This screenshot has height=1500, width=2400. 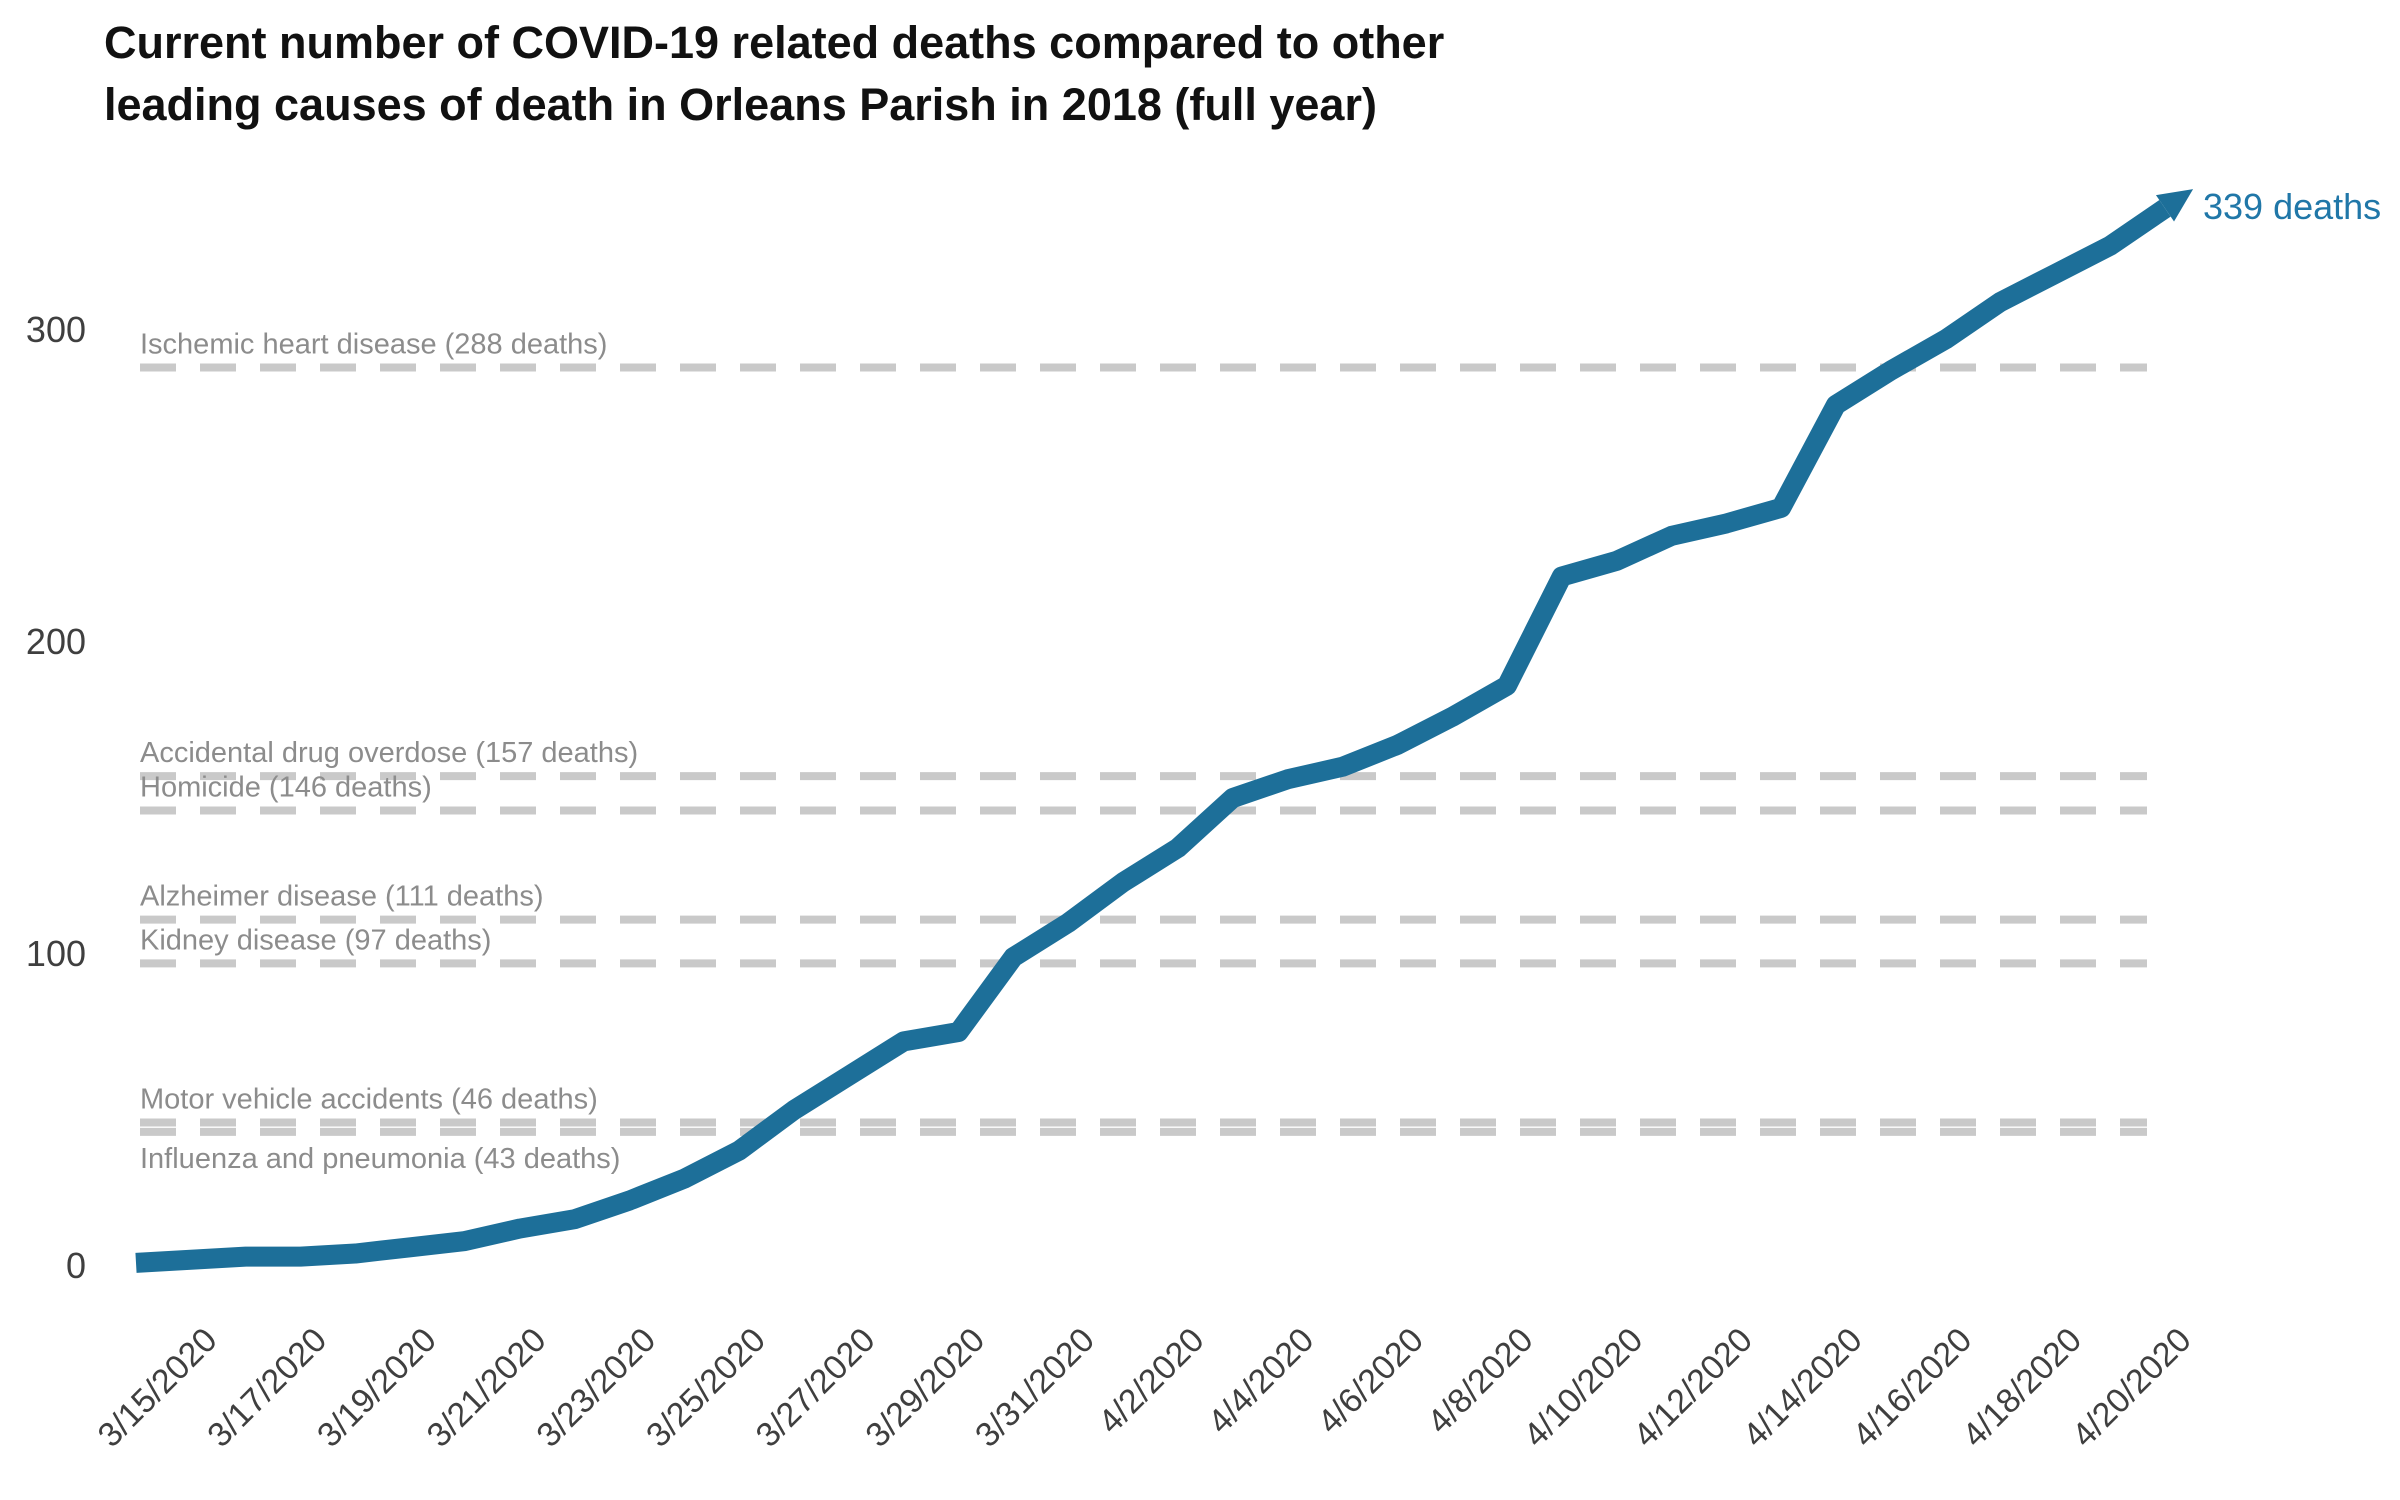 I want to click on x-axis-tick-label: 3/29/2020, so click(x=925, y=1388).